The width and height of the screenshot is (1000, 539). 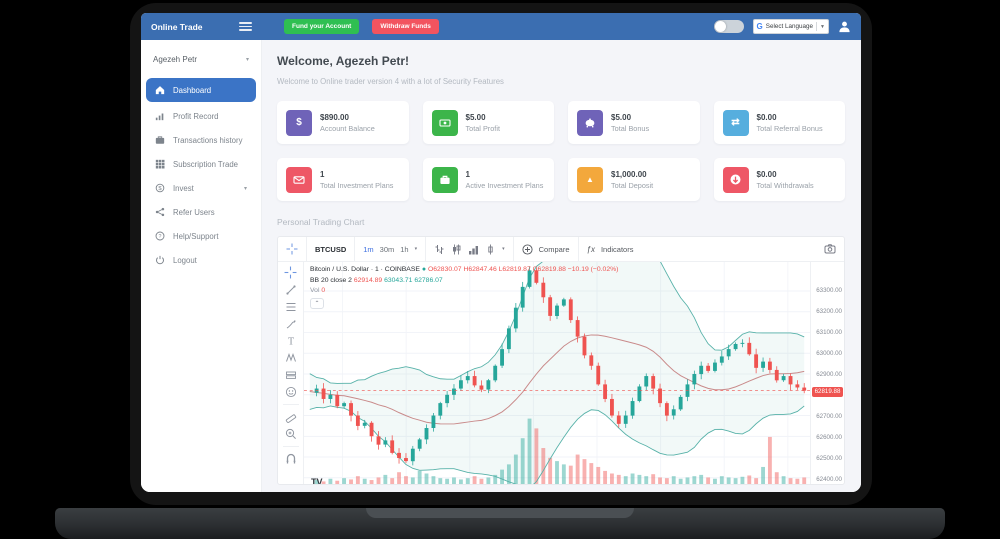 What do you see at coordinates (206, 164) in the screenshot?
I see `sidebar-item-label: Subscription Trade` at bounding box center [206, 164].